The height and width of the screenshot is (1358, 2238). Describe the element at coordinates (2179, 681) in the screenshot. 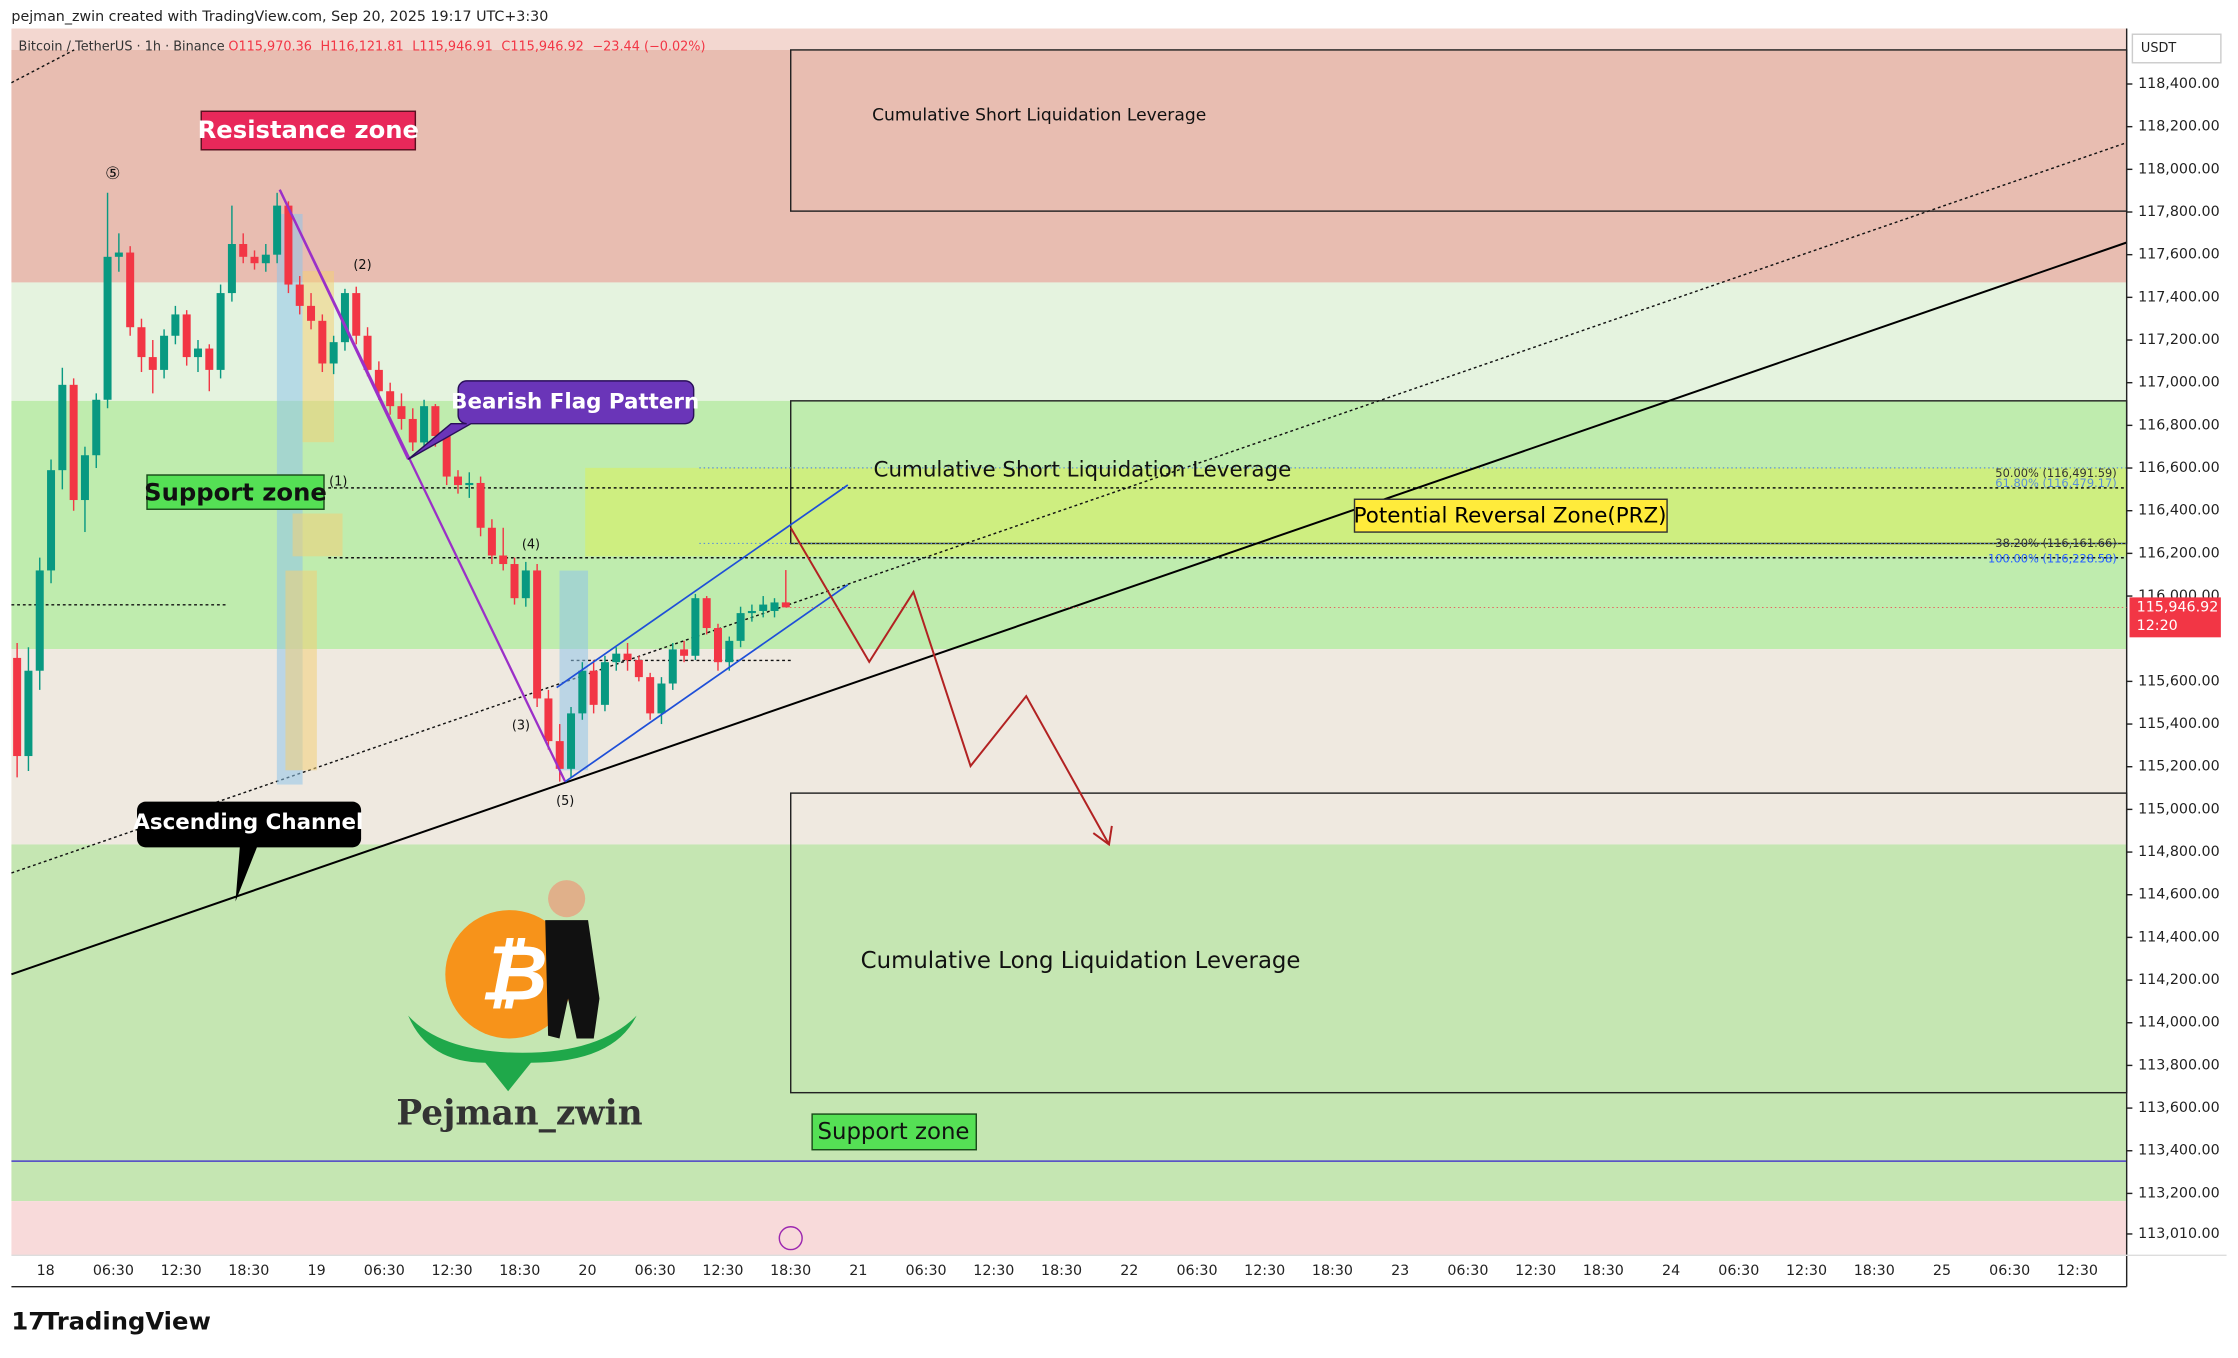

I see `y-tick-label: 115,600.00` at that location.